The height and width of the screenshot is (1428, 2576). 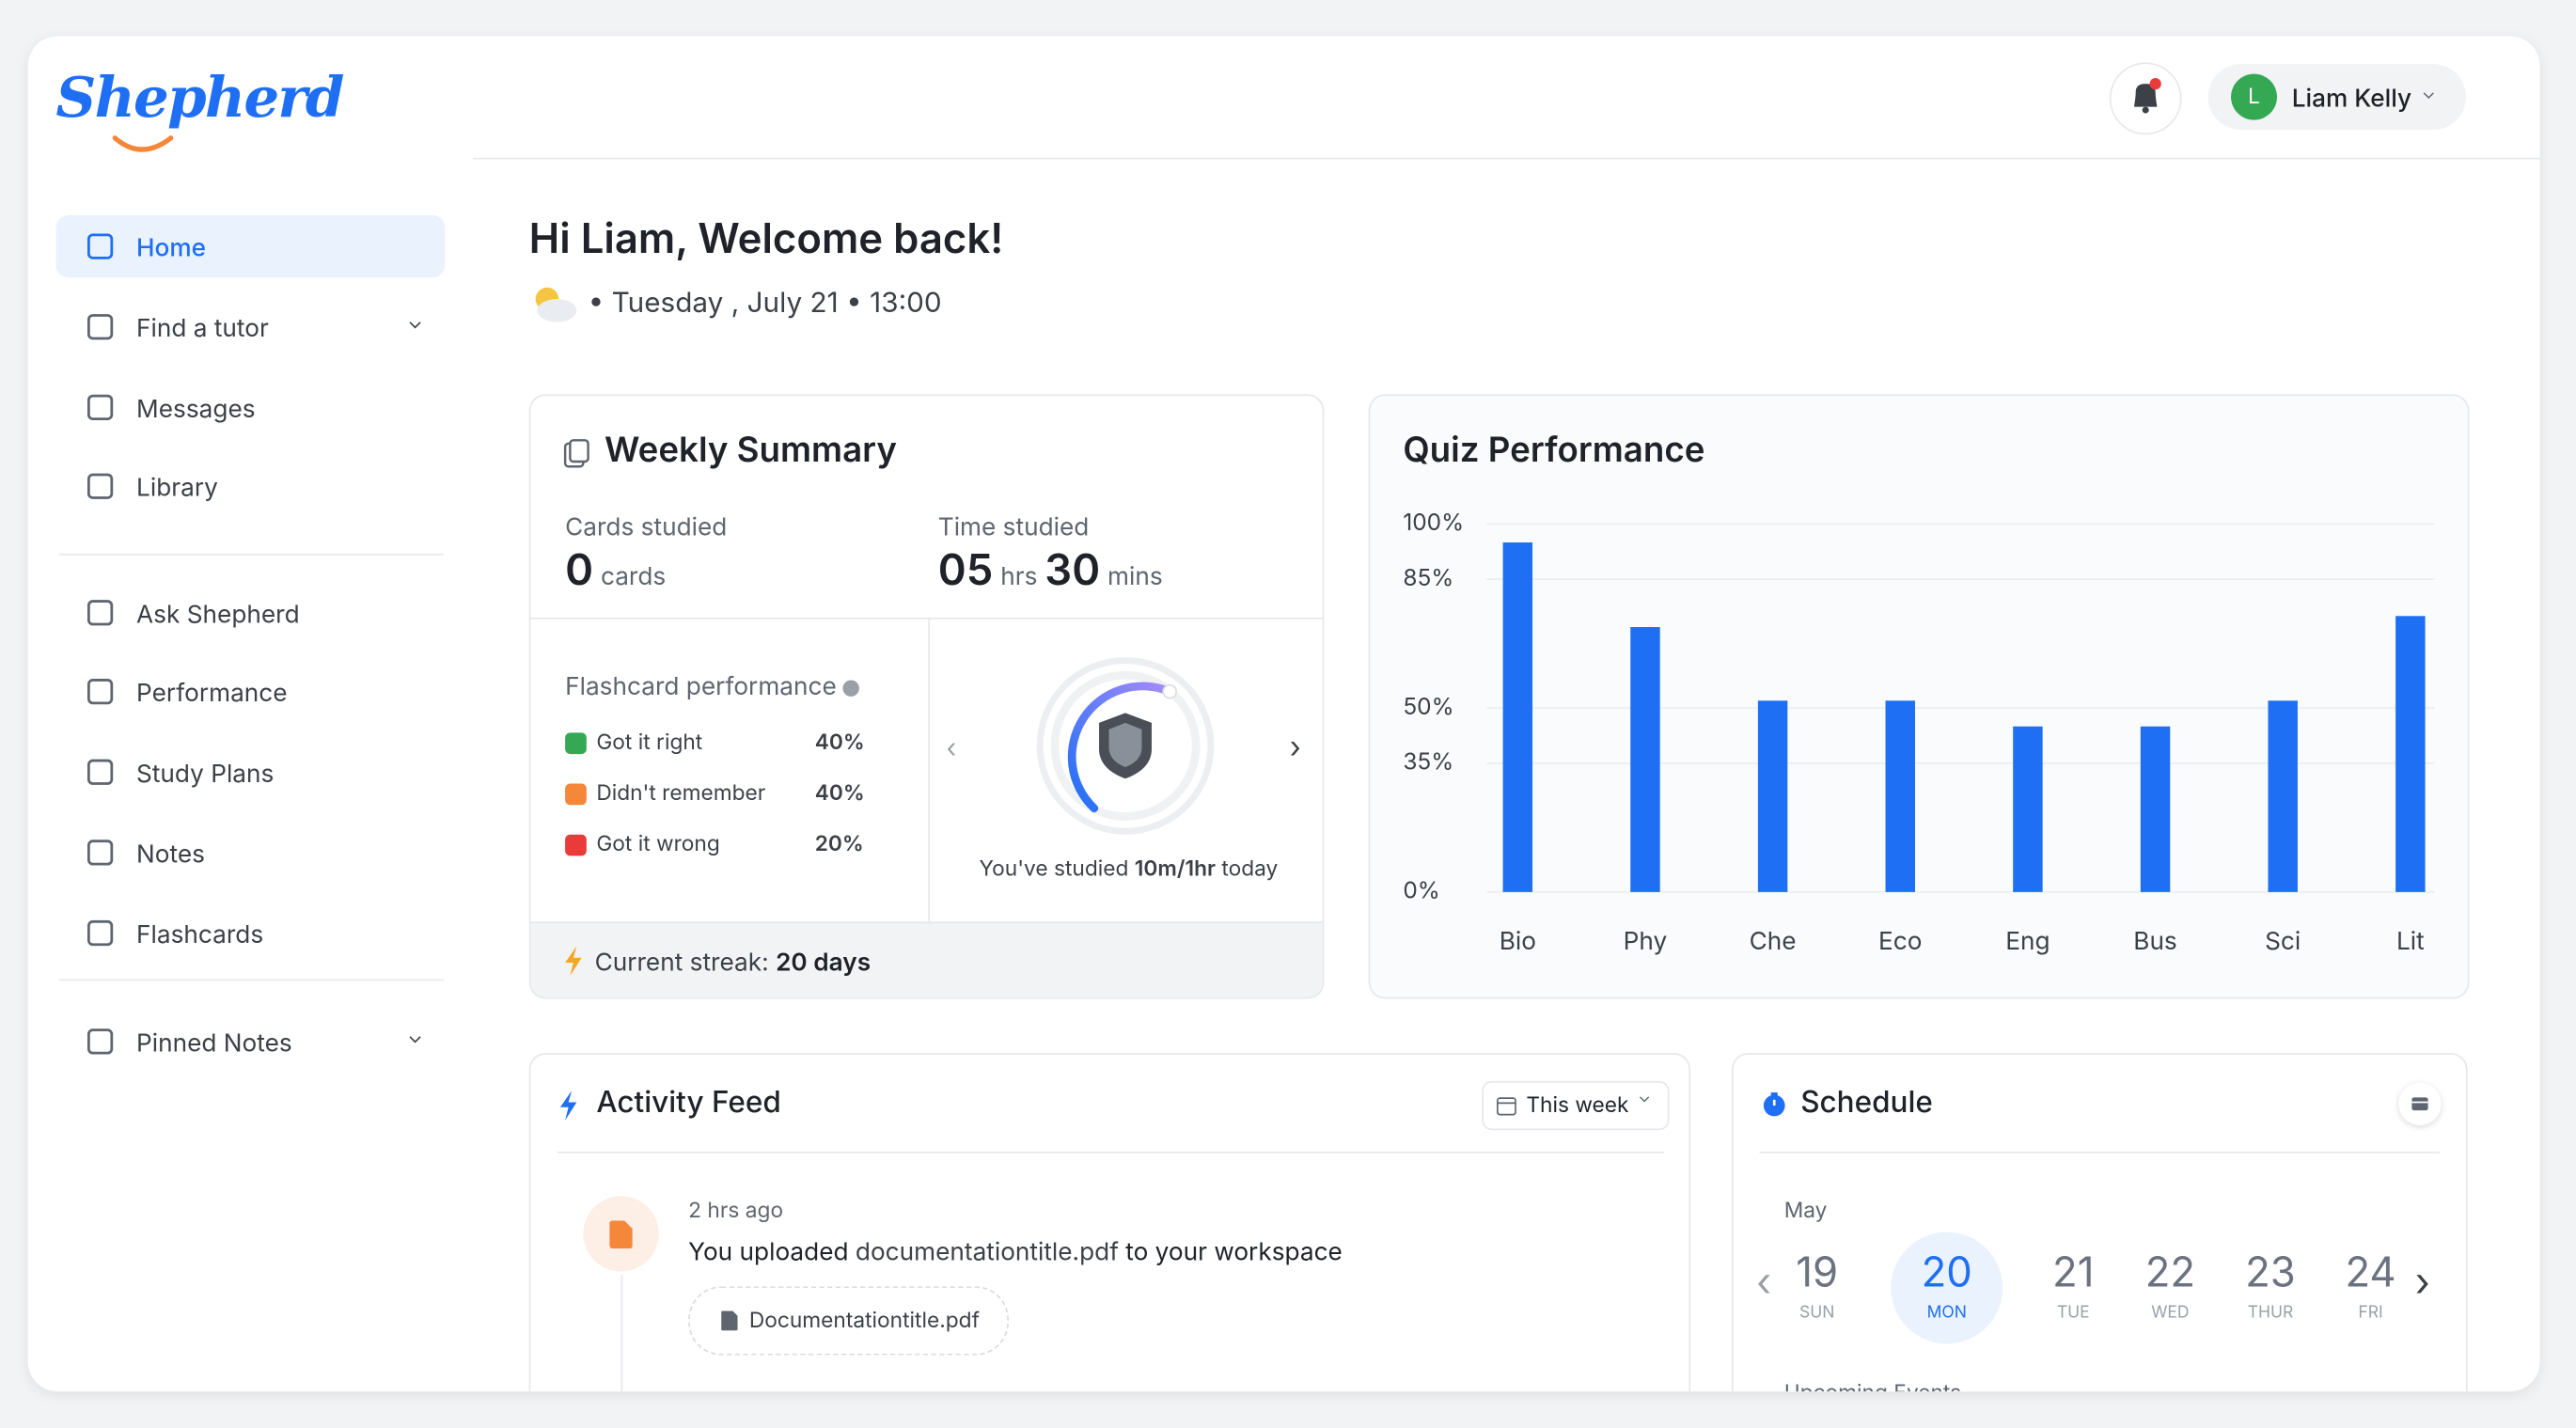 I want to click on time-stat: 05 hrs 30 mins, so click(x=1051, y=570).